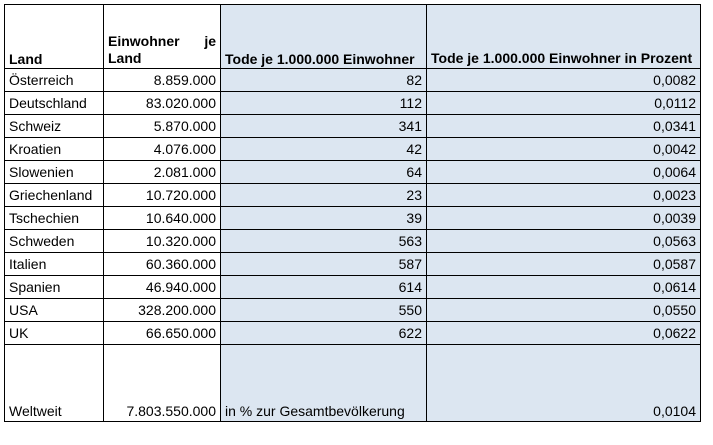 This screenshot has height=445, width=713. Describe the element at coordinates (323, 310) in the screenshot. I see `cell-tode: 550` at that location.